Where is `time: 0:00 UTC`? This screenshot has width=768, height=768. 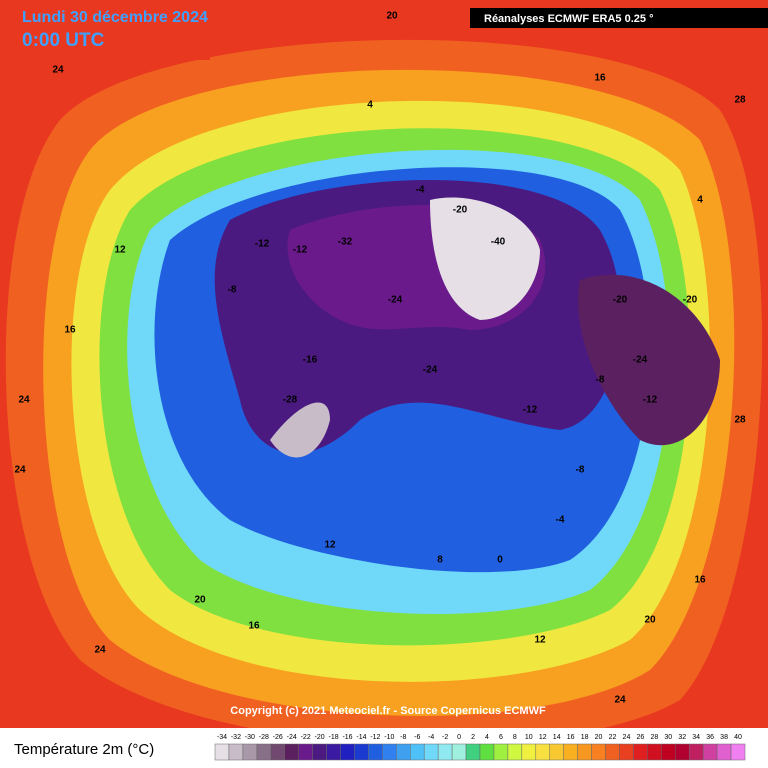
time: 0:00 UTC is located at coordinates (63, 40).